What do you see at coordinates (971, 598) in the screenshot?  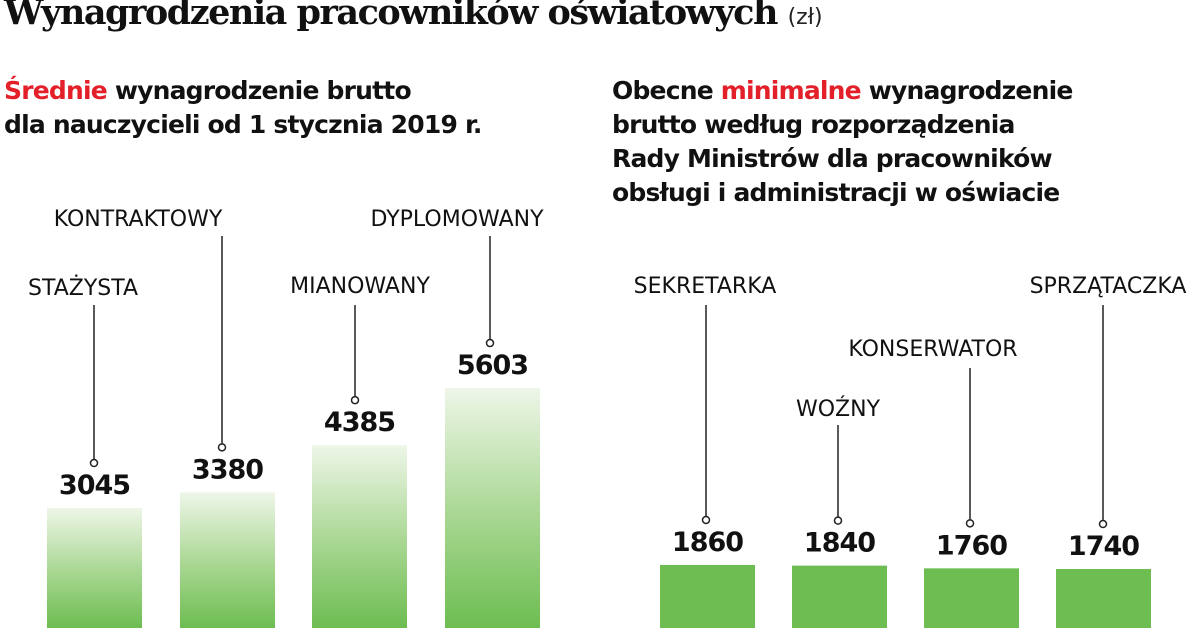 I see `bar-konserwator` at bounding box center [971, 598].